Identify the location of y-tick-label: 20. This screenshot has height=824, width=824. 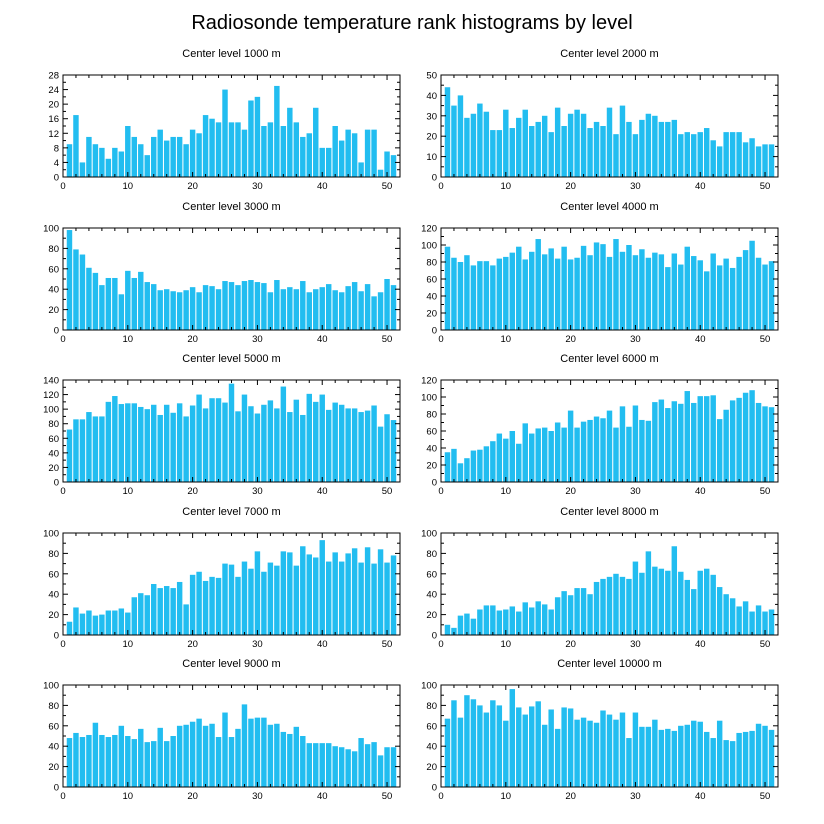
(53, 310).